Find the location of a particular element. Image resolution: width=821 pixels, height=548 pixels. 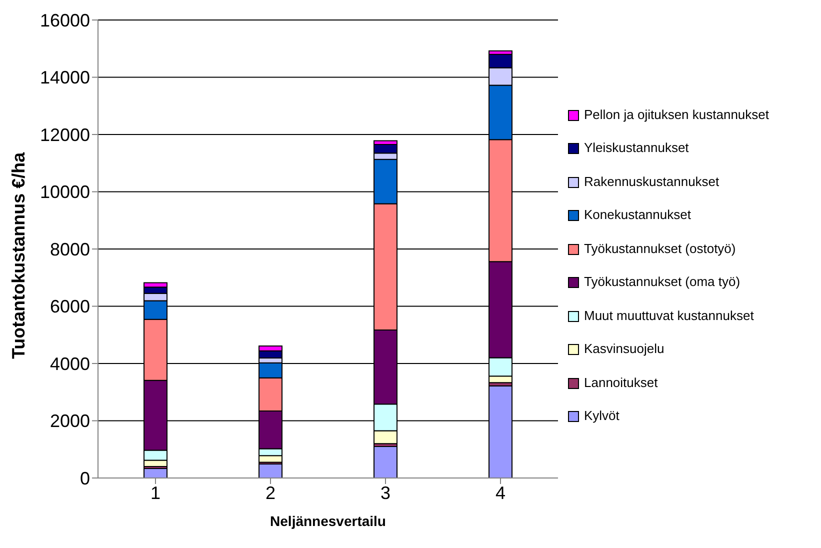

legend-label: Lannoitukset is located at coordinates (621, 382).